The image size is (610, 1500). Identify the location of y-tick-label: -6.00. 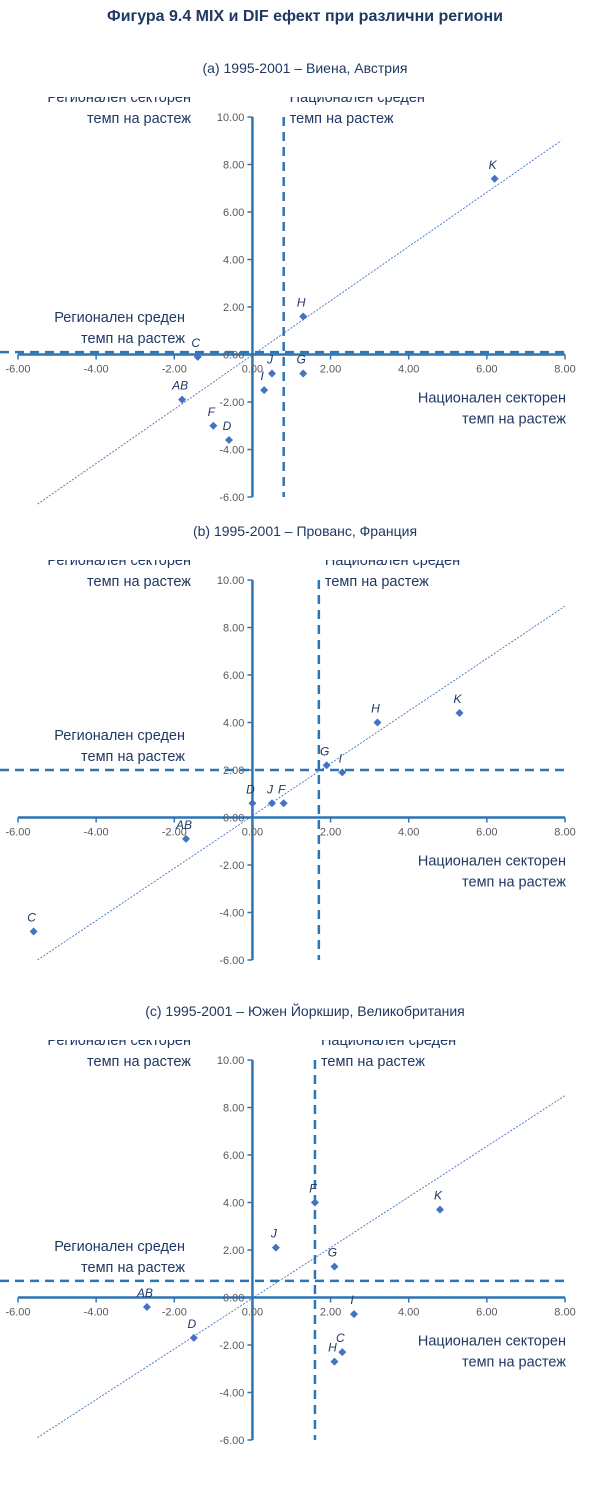
(231, 1441).